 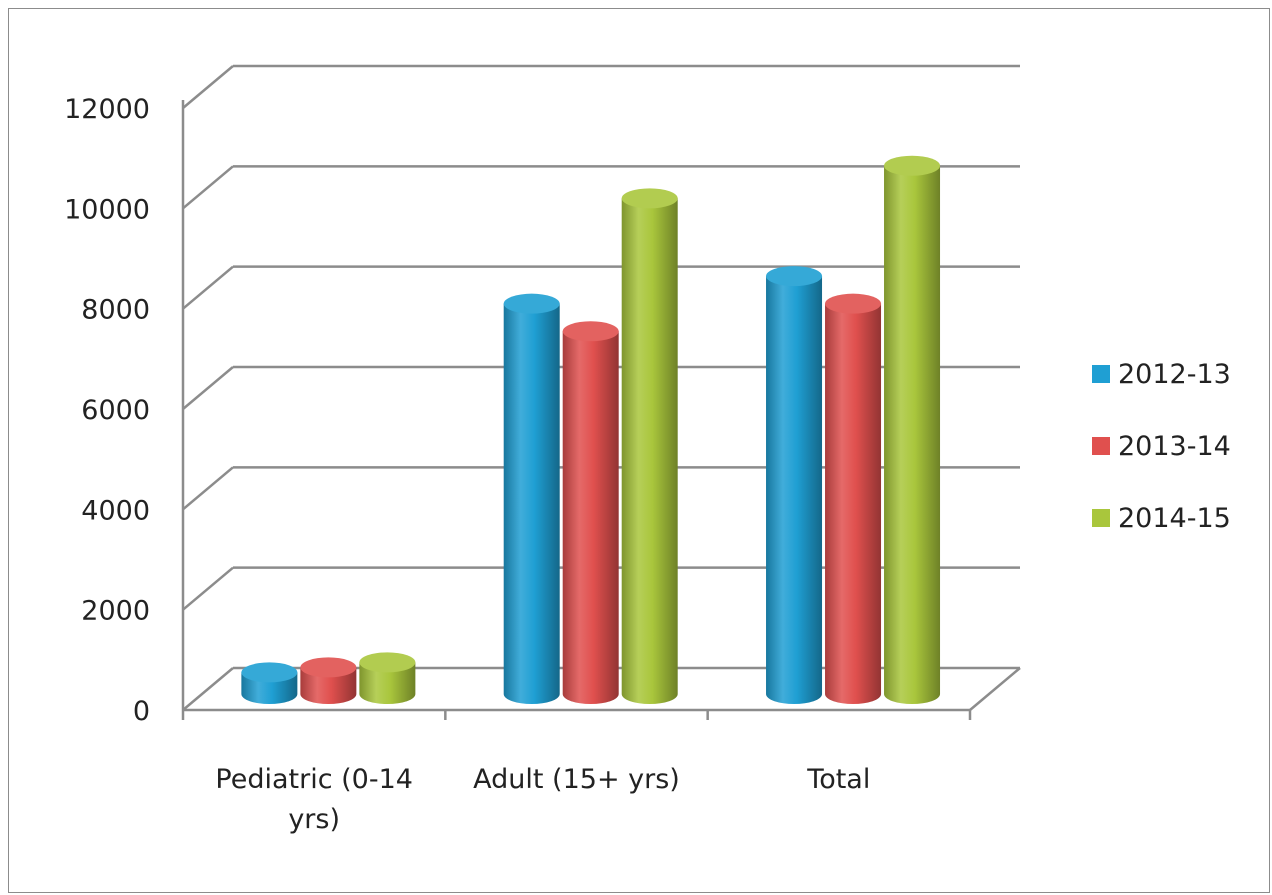 I want to click on x-category-label: Adult (15+ yrs), so click(x=576, y=779).